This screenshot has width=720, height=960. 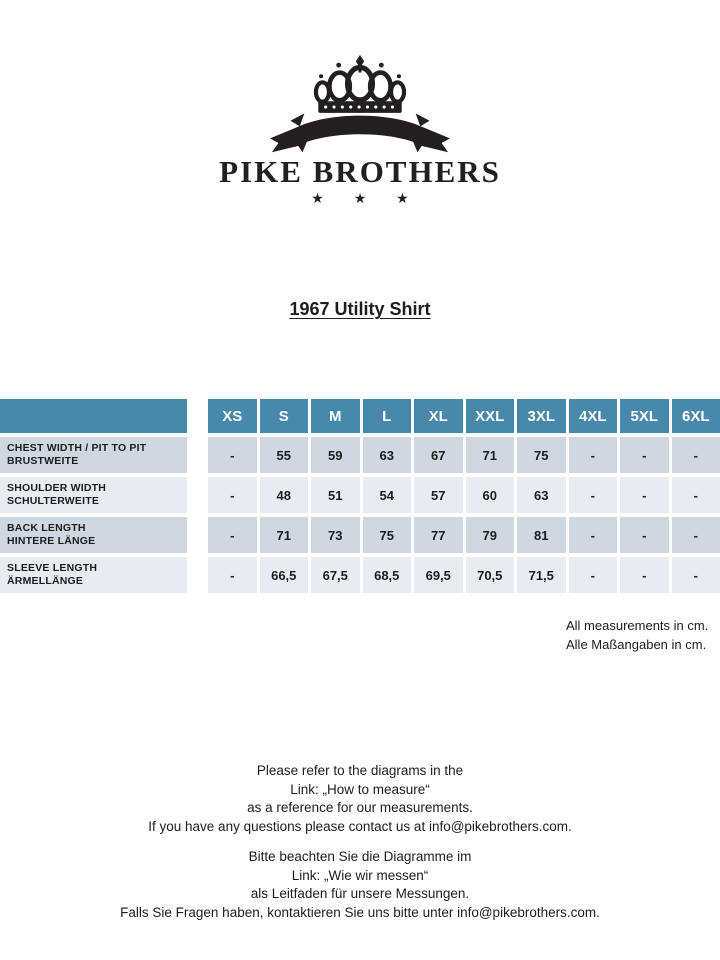 What do you see at coordinates (335, 535) in the screenshot?
I see `size-cell: 73` at bounding box center [335, 535].